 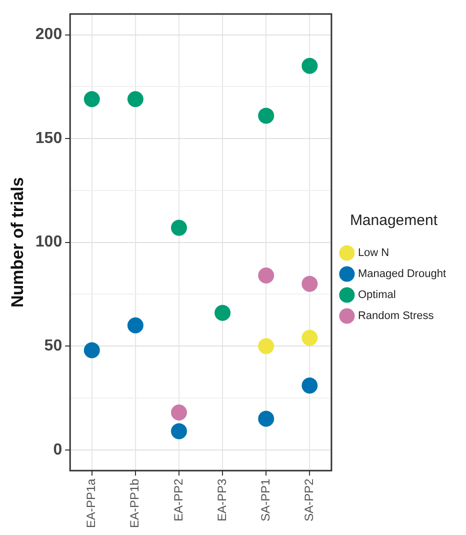 I want to click on x-tick-label: SA-PP2, so click(x=309, y=500).